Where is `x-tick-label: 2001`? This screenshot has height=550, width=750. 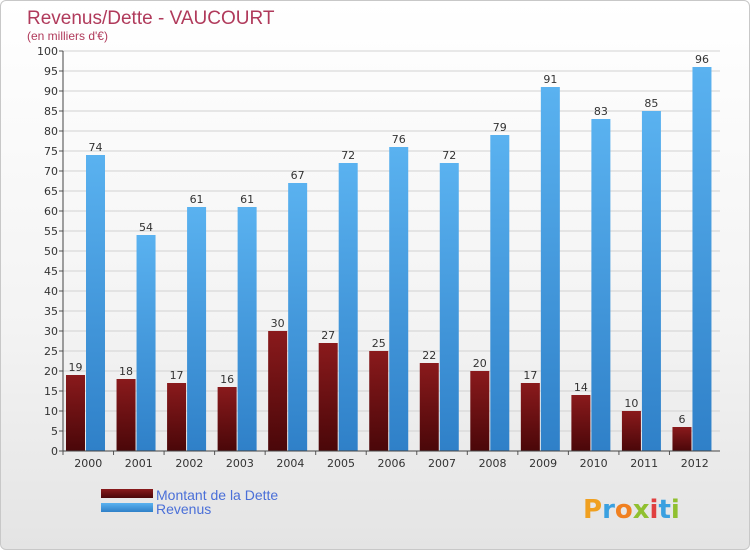
x-tick-label: 2001 is located at coordinates (139, 463).